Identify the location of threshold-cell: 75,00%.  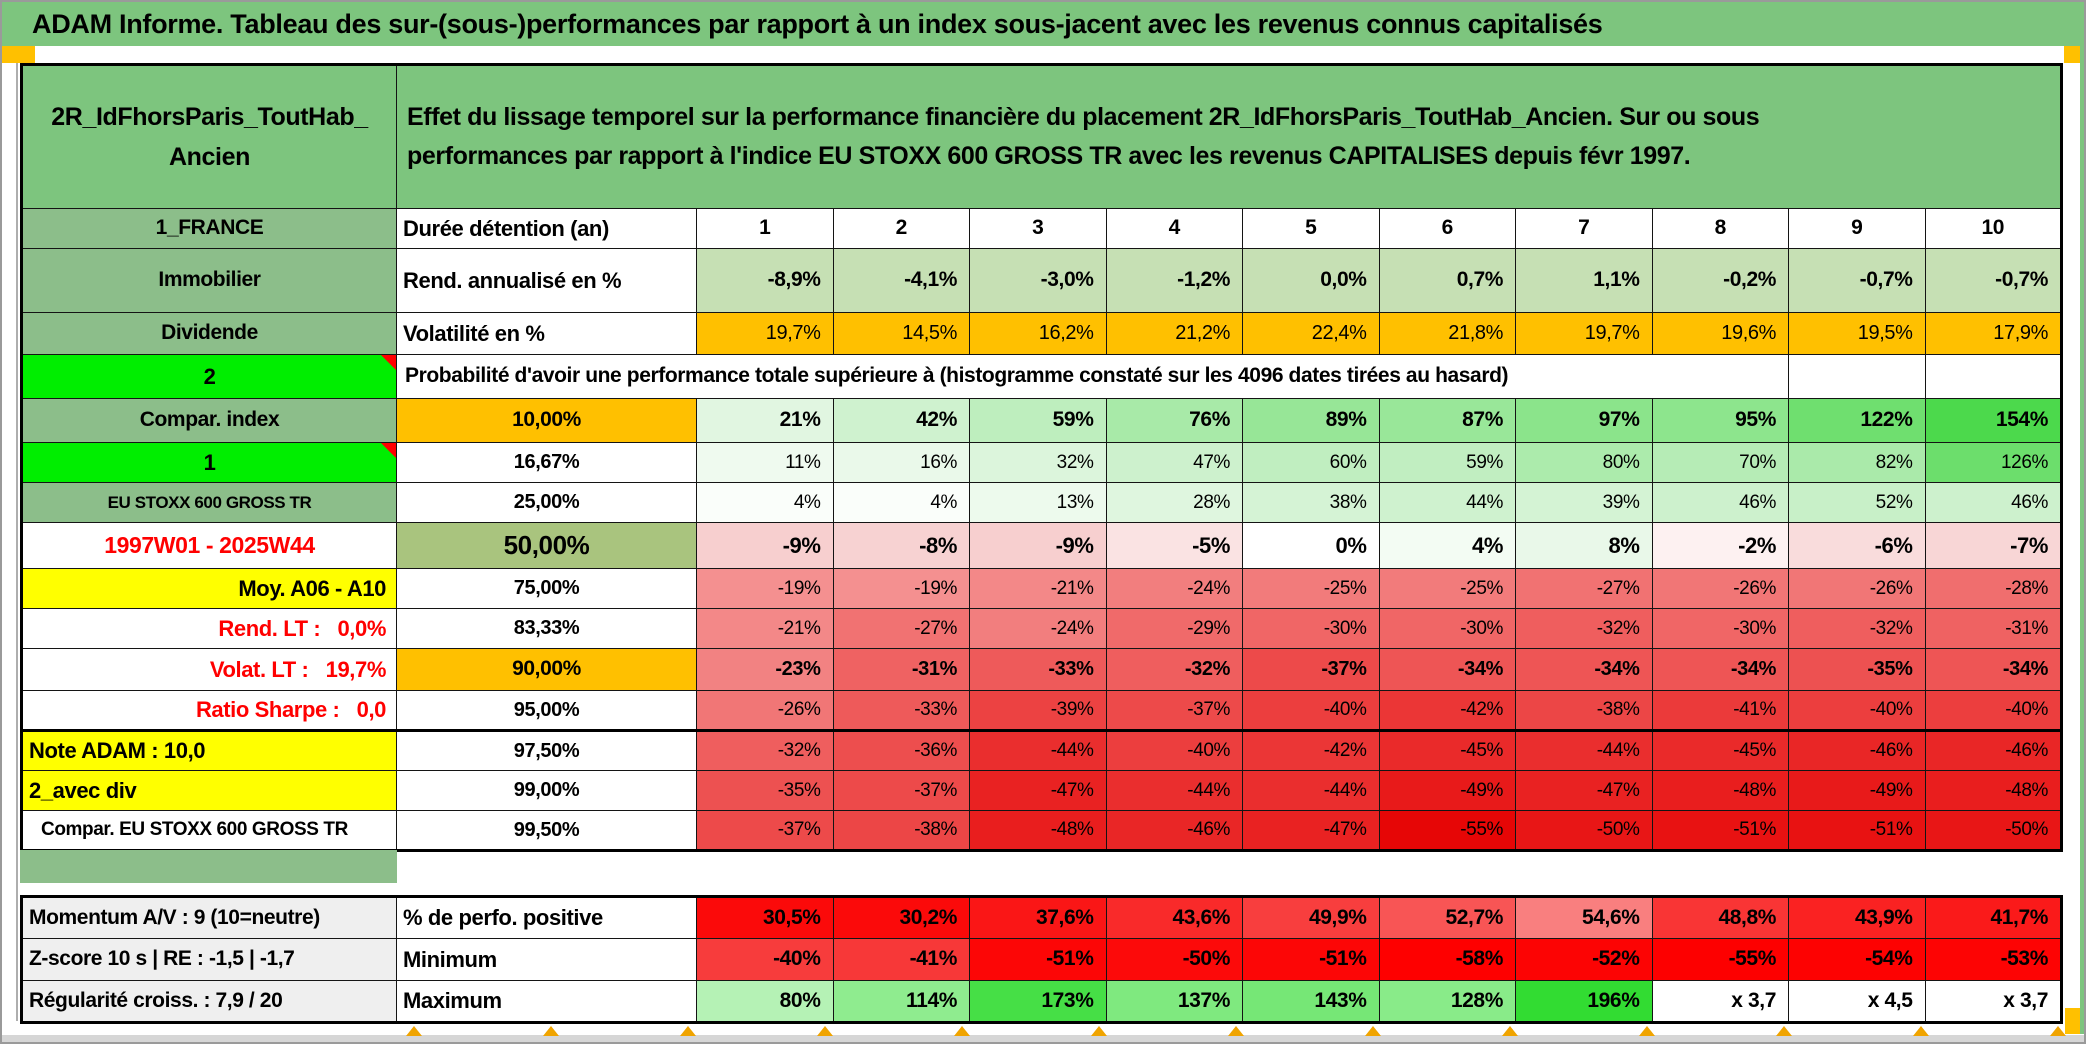
(546, 588).